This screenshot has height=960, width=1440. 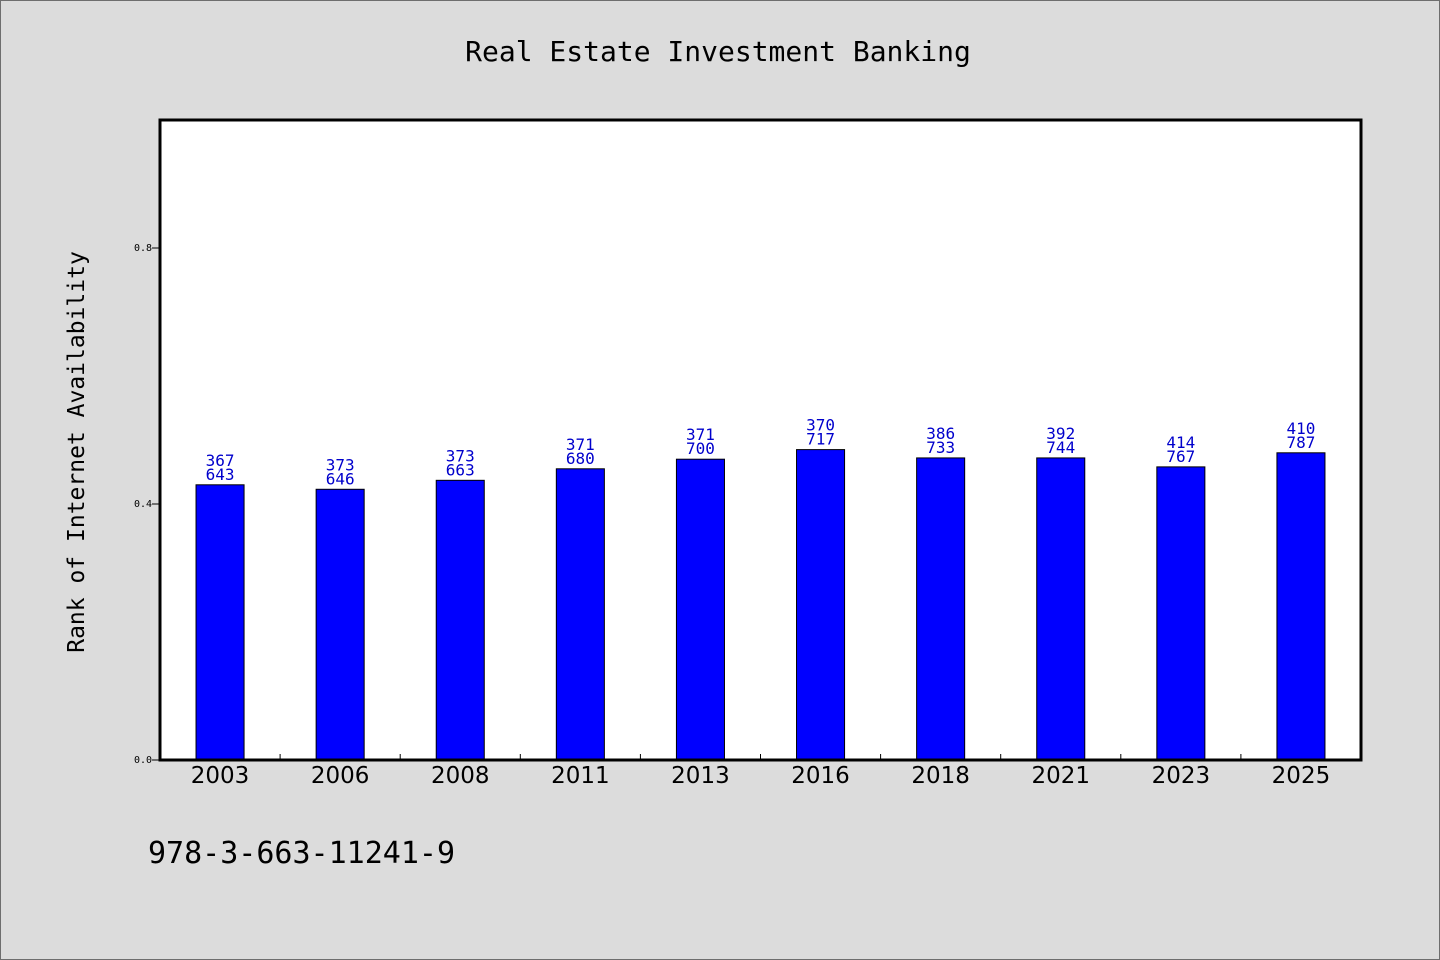 What do you see at coordinates (1060, 447) in the screenshot?
I see `data-label: 744` at bounding box center [1060, 447].